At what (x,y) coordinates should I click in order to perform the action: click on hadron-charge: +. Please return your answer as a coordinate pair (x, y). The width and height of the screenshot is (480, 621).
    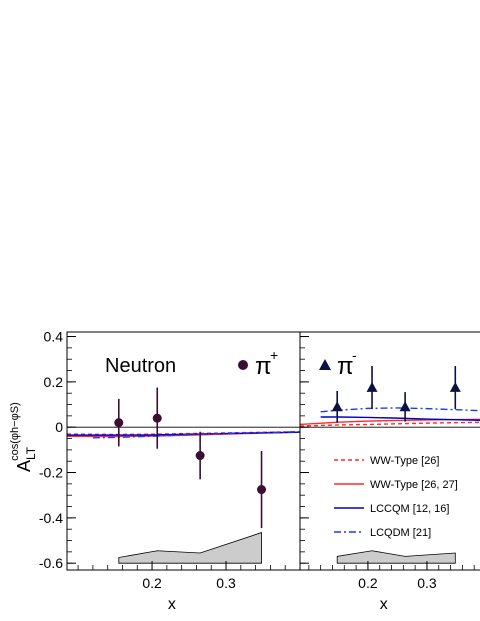
    Looking at the image, I should click on (274, 355).